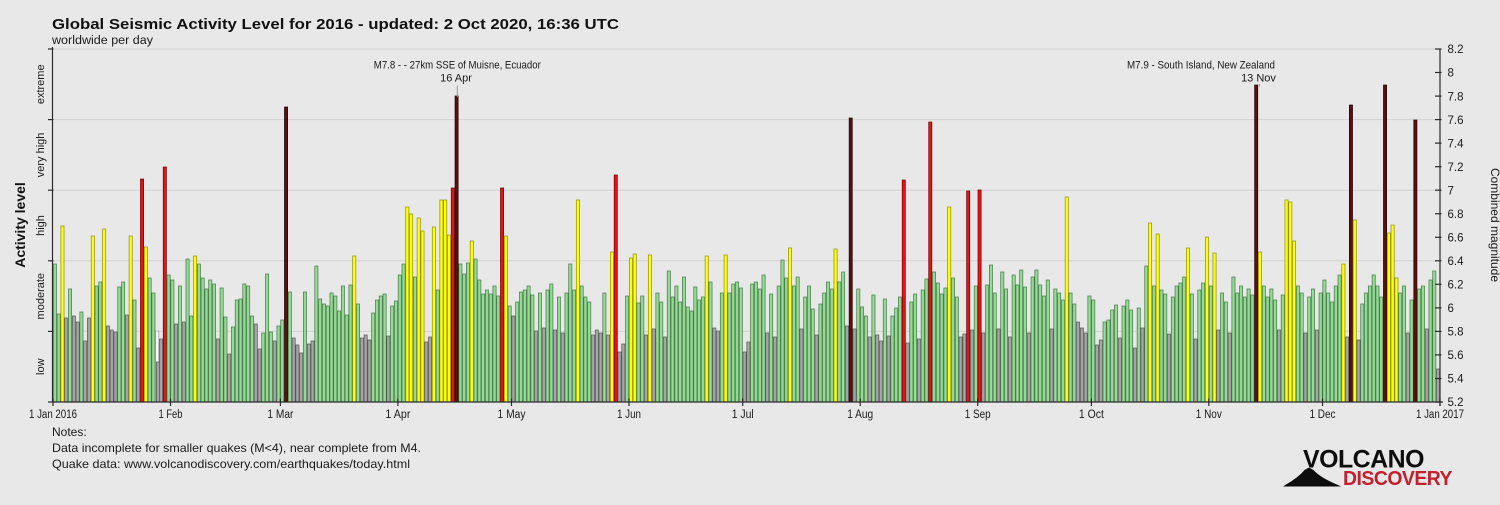 This screenshot has width=1500, height=505. Describe the element at coordinates (1456, 286) in the screenshot. I see `svg-text: 6.2` at that location.